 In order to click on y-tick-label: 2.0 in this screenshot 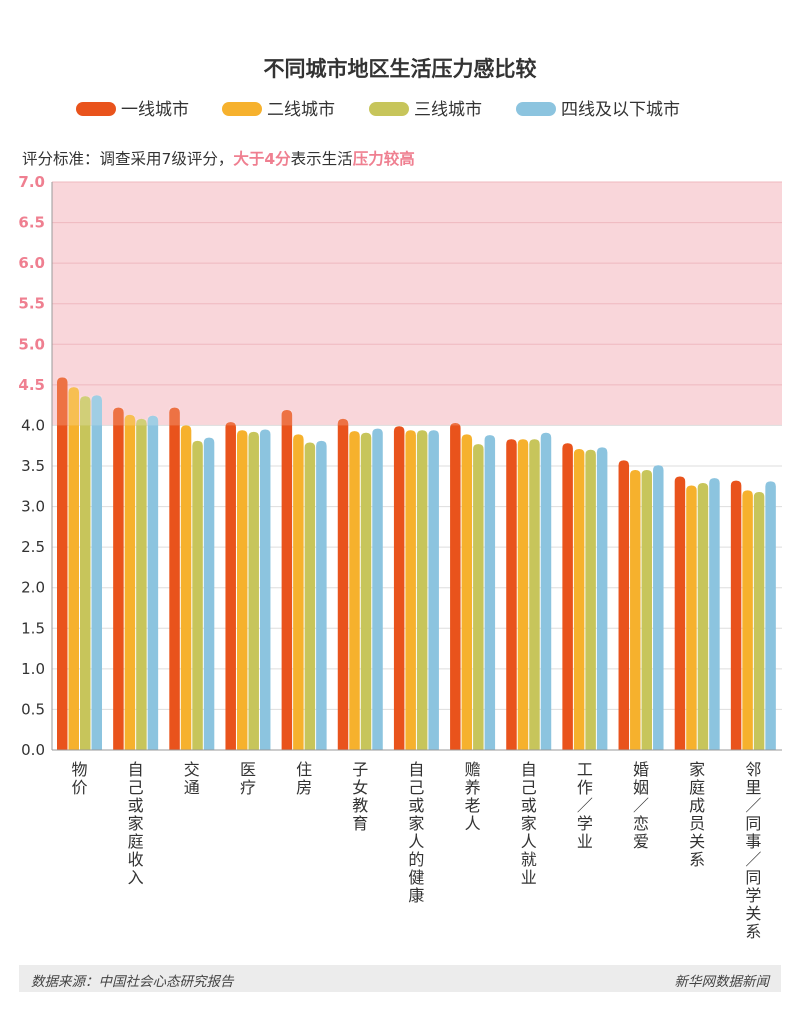, I will do `click(33, 588)`.